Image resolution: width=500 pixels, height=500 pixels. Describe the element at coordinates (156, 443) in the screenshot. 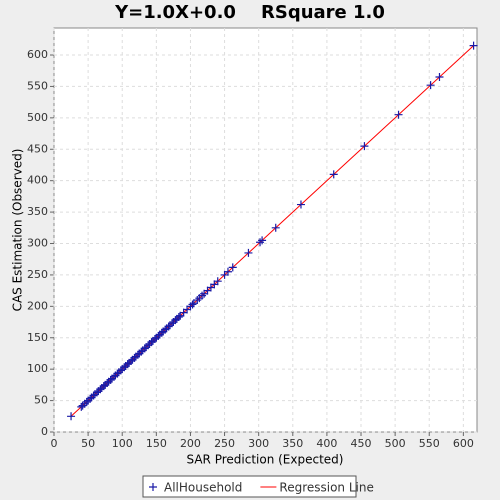

I see `x-tick-label: 150` at that location.